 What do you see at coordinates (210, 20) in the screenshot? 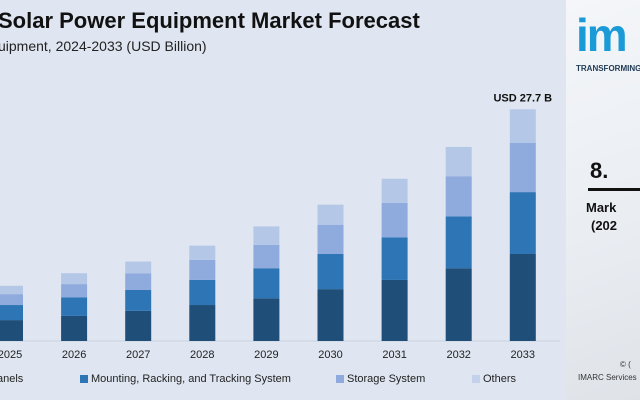
I see `chart-title: Solar Power Equipment Market Forecast` at bounding box center [210, 20].